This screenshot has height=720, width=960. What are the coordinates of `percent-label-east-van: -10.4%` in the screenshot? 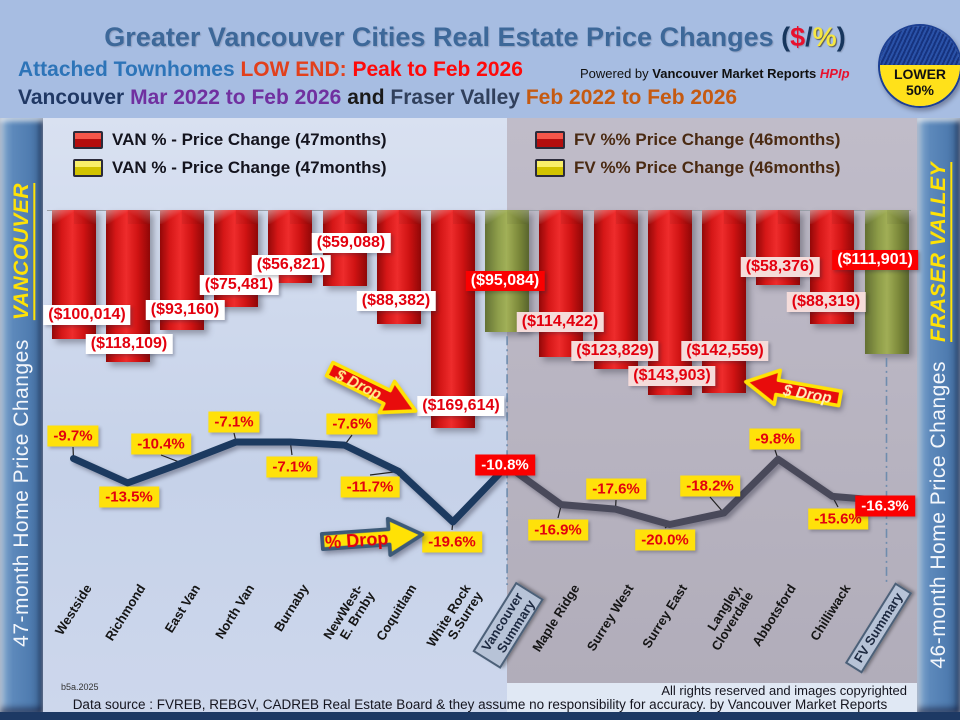 It's located at (161, 444).